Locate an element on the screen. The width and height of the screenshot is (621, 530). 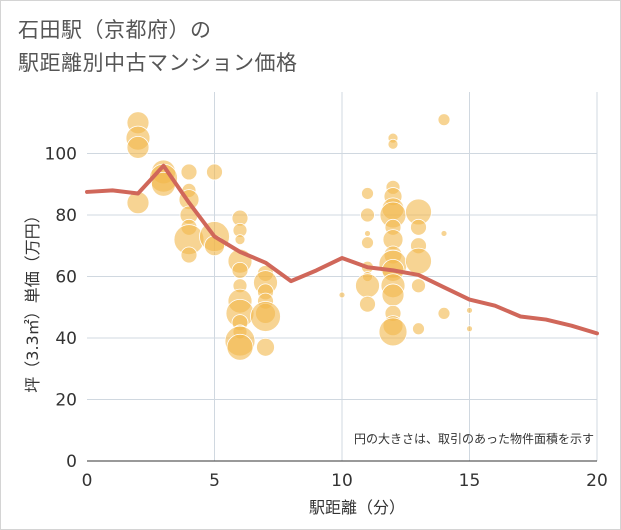
x-tick-label: 10 is located at coordinates (342, 481).